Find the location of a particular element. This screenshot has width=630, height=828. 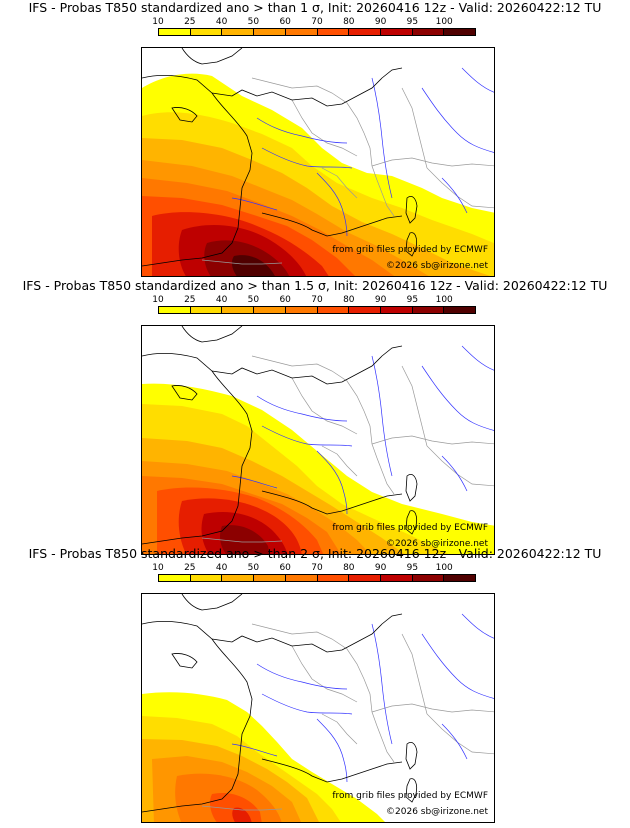

colorbar-tick-label: 95 is located at coordinates (412, 300).